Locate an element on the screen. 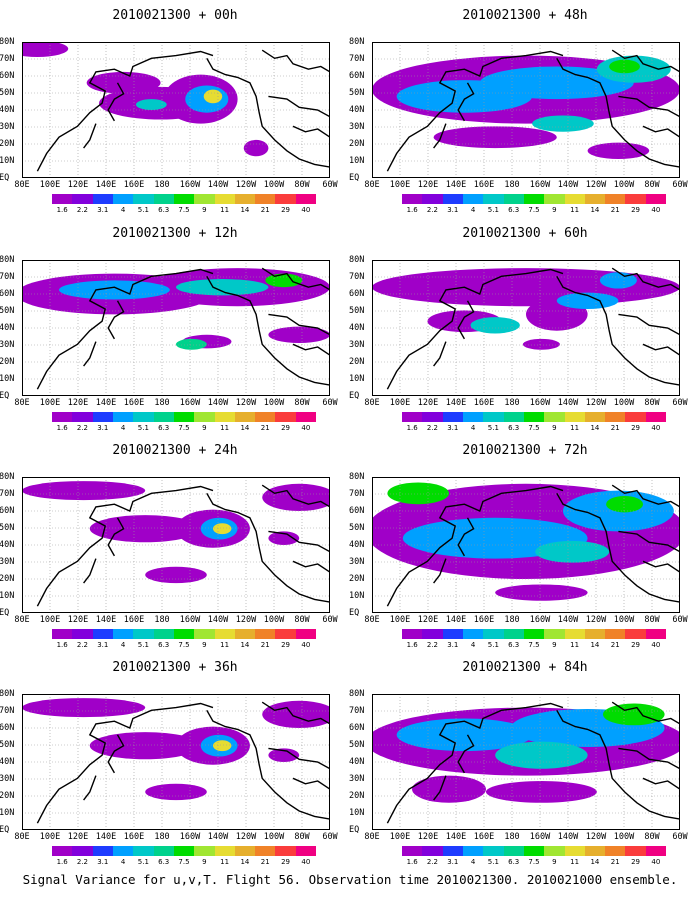 Image resolution: width=700 pixels, height=900 pixels. panel-title: 2010021300 + 00h is located at coordinates (175, 15).